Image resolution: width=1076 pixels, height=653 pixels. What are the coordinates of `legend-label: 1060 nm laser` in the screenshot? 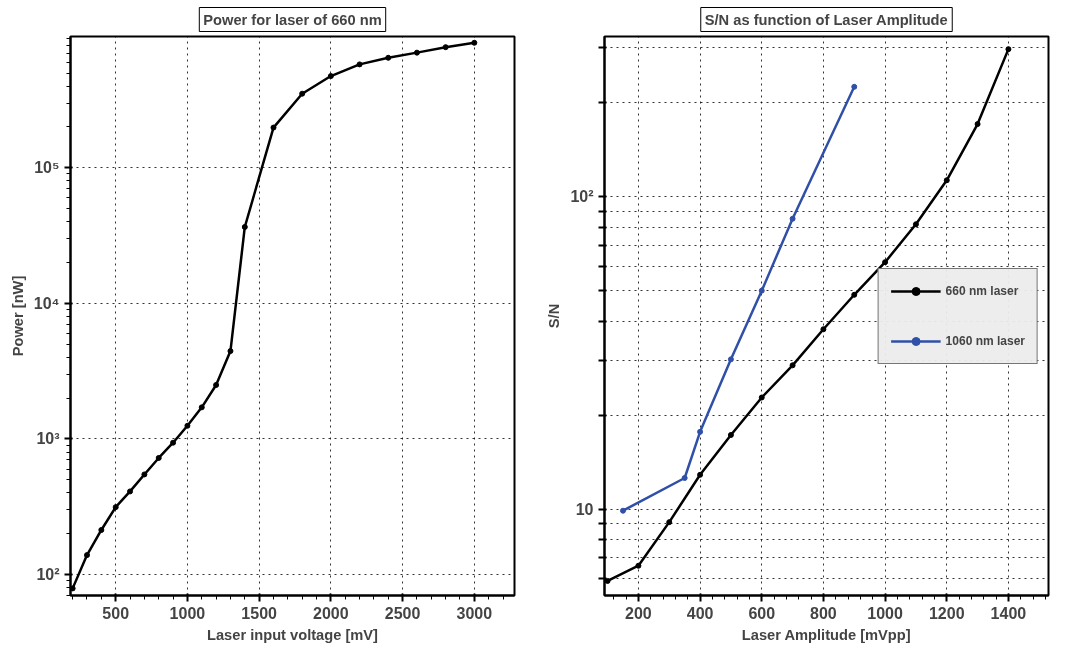 It's located at (985, 340).